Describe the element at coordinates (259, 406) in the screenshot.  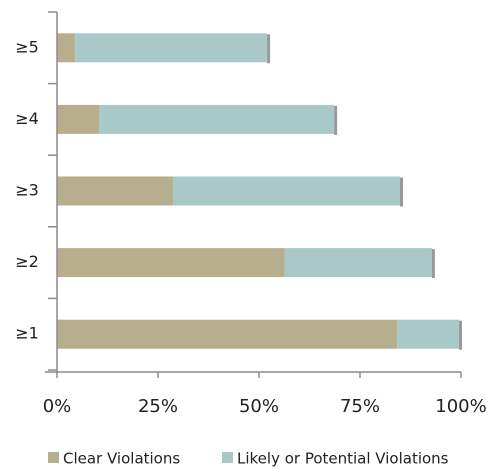
I see `x-tick-label: 50%` at that location.